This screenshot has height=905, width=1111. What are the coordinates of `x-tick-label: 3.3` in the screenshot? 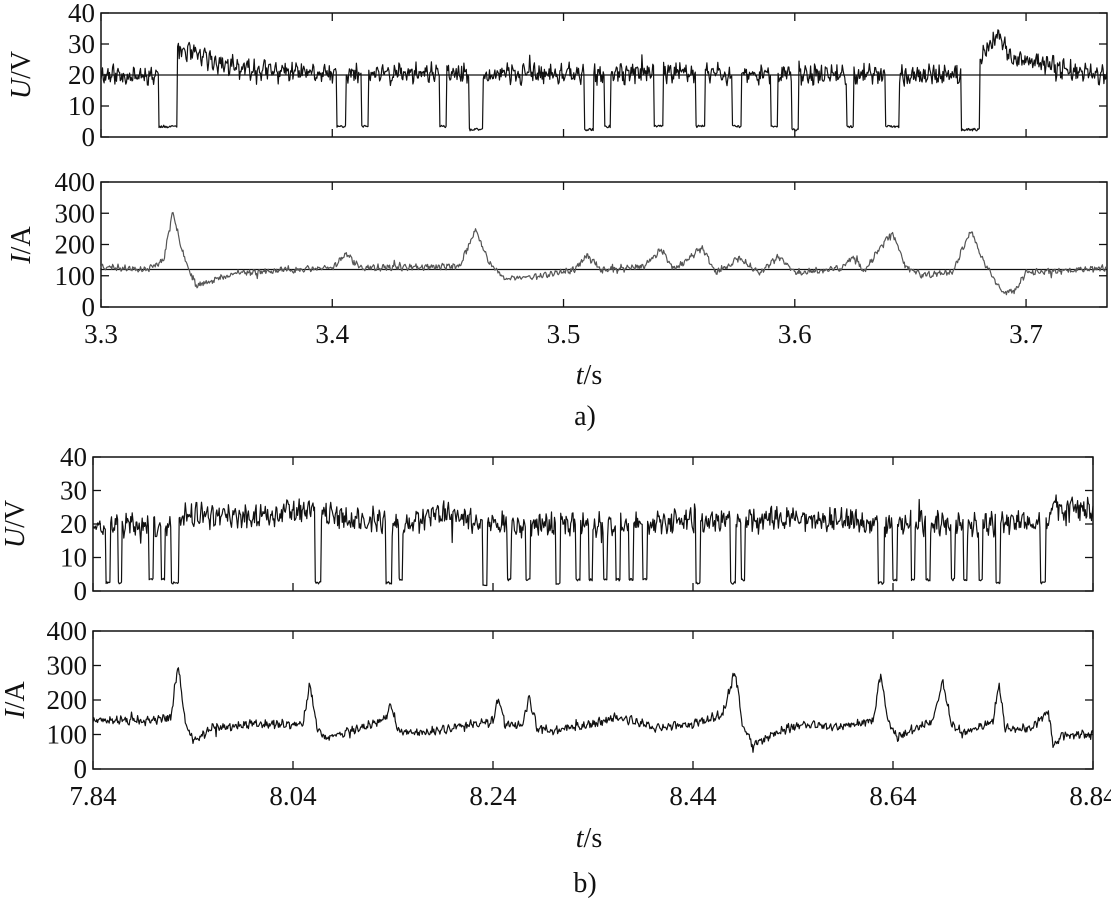 It's located at (101, 334).